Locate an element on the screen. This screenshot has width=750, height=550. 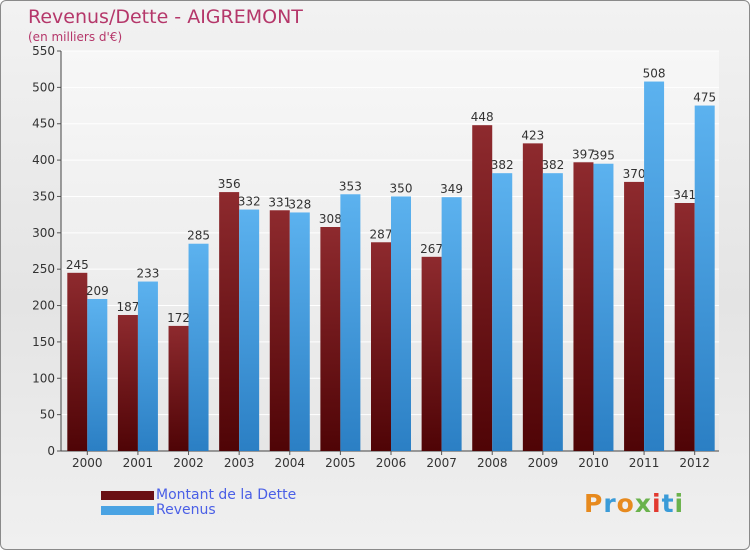
data-label-dette: 331 is located at coordinates (279, 202).